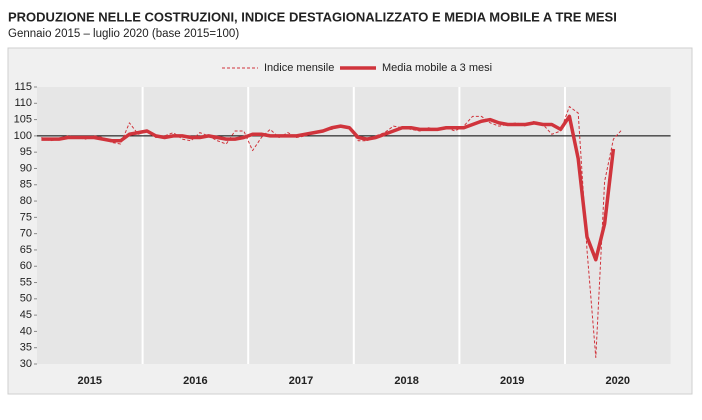 Image resolution: width=702 pixels, height=420 pixels. Describe the element at coordinates (23, 103) in the screenshot. I see `y-tick-label: 110` at that location.